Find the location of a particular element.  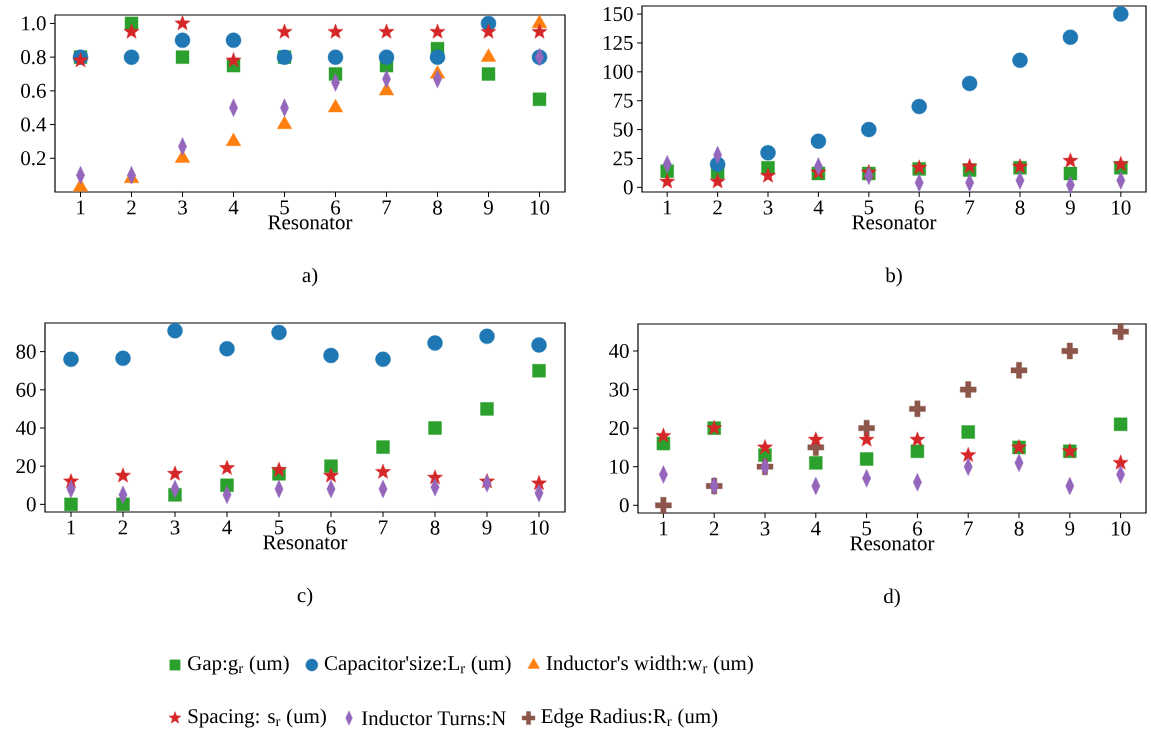

legend-label: Spacing: s$_{r}$ (um) is located at coordinates (257, 718).